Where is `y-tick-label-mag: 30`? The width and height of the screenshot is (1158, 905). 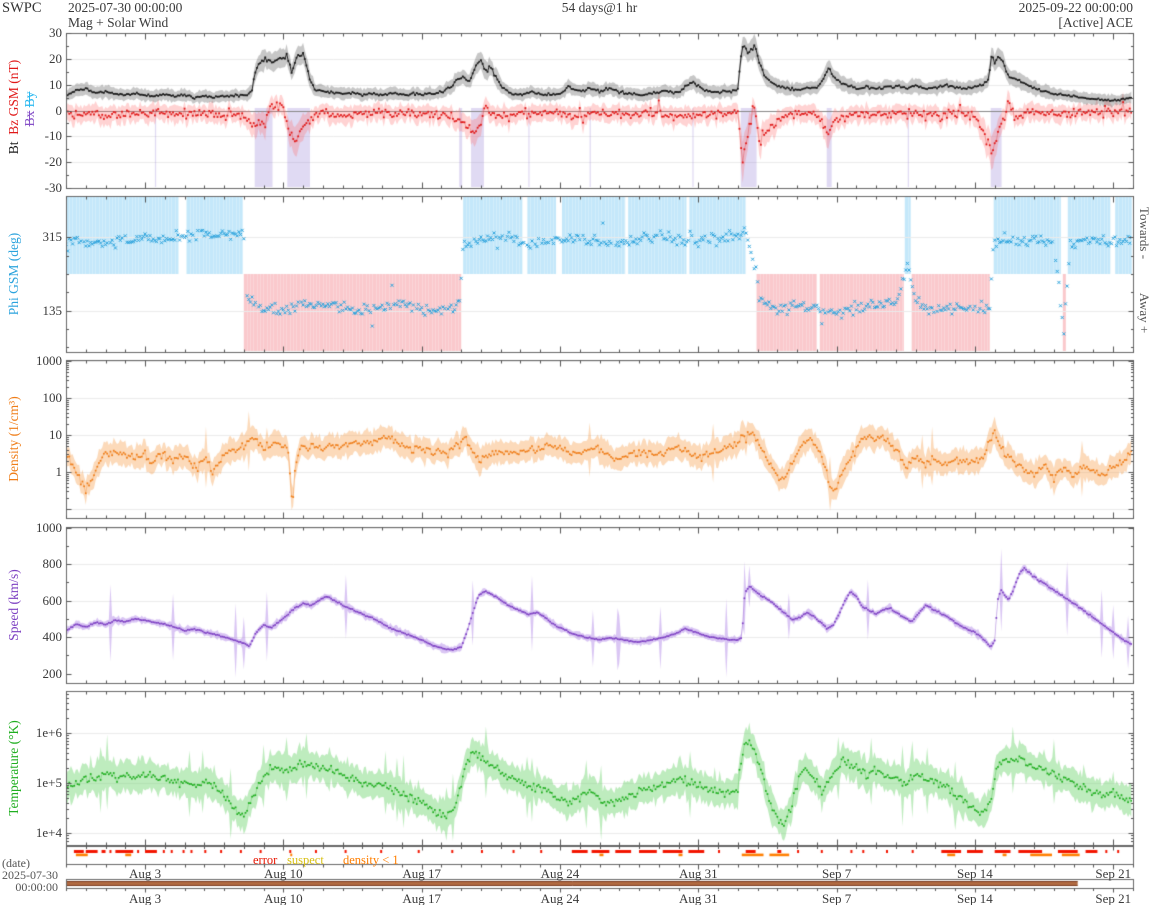
y-tick-label-mag: 30 is located at coordinates (55, 32).